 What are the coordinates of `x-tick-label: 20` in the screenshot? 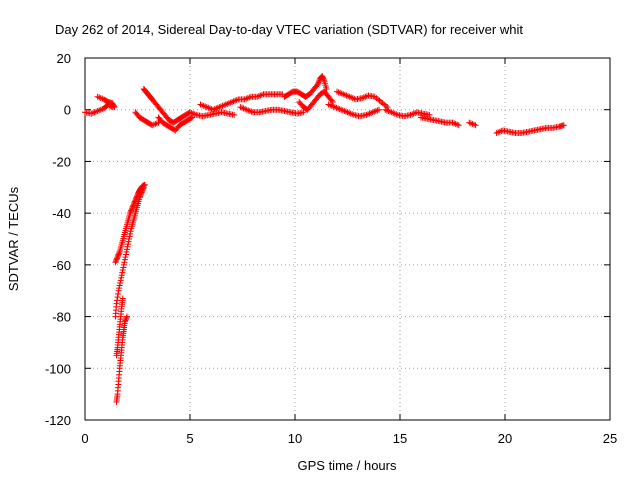 It's located at (505, 438).